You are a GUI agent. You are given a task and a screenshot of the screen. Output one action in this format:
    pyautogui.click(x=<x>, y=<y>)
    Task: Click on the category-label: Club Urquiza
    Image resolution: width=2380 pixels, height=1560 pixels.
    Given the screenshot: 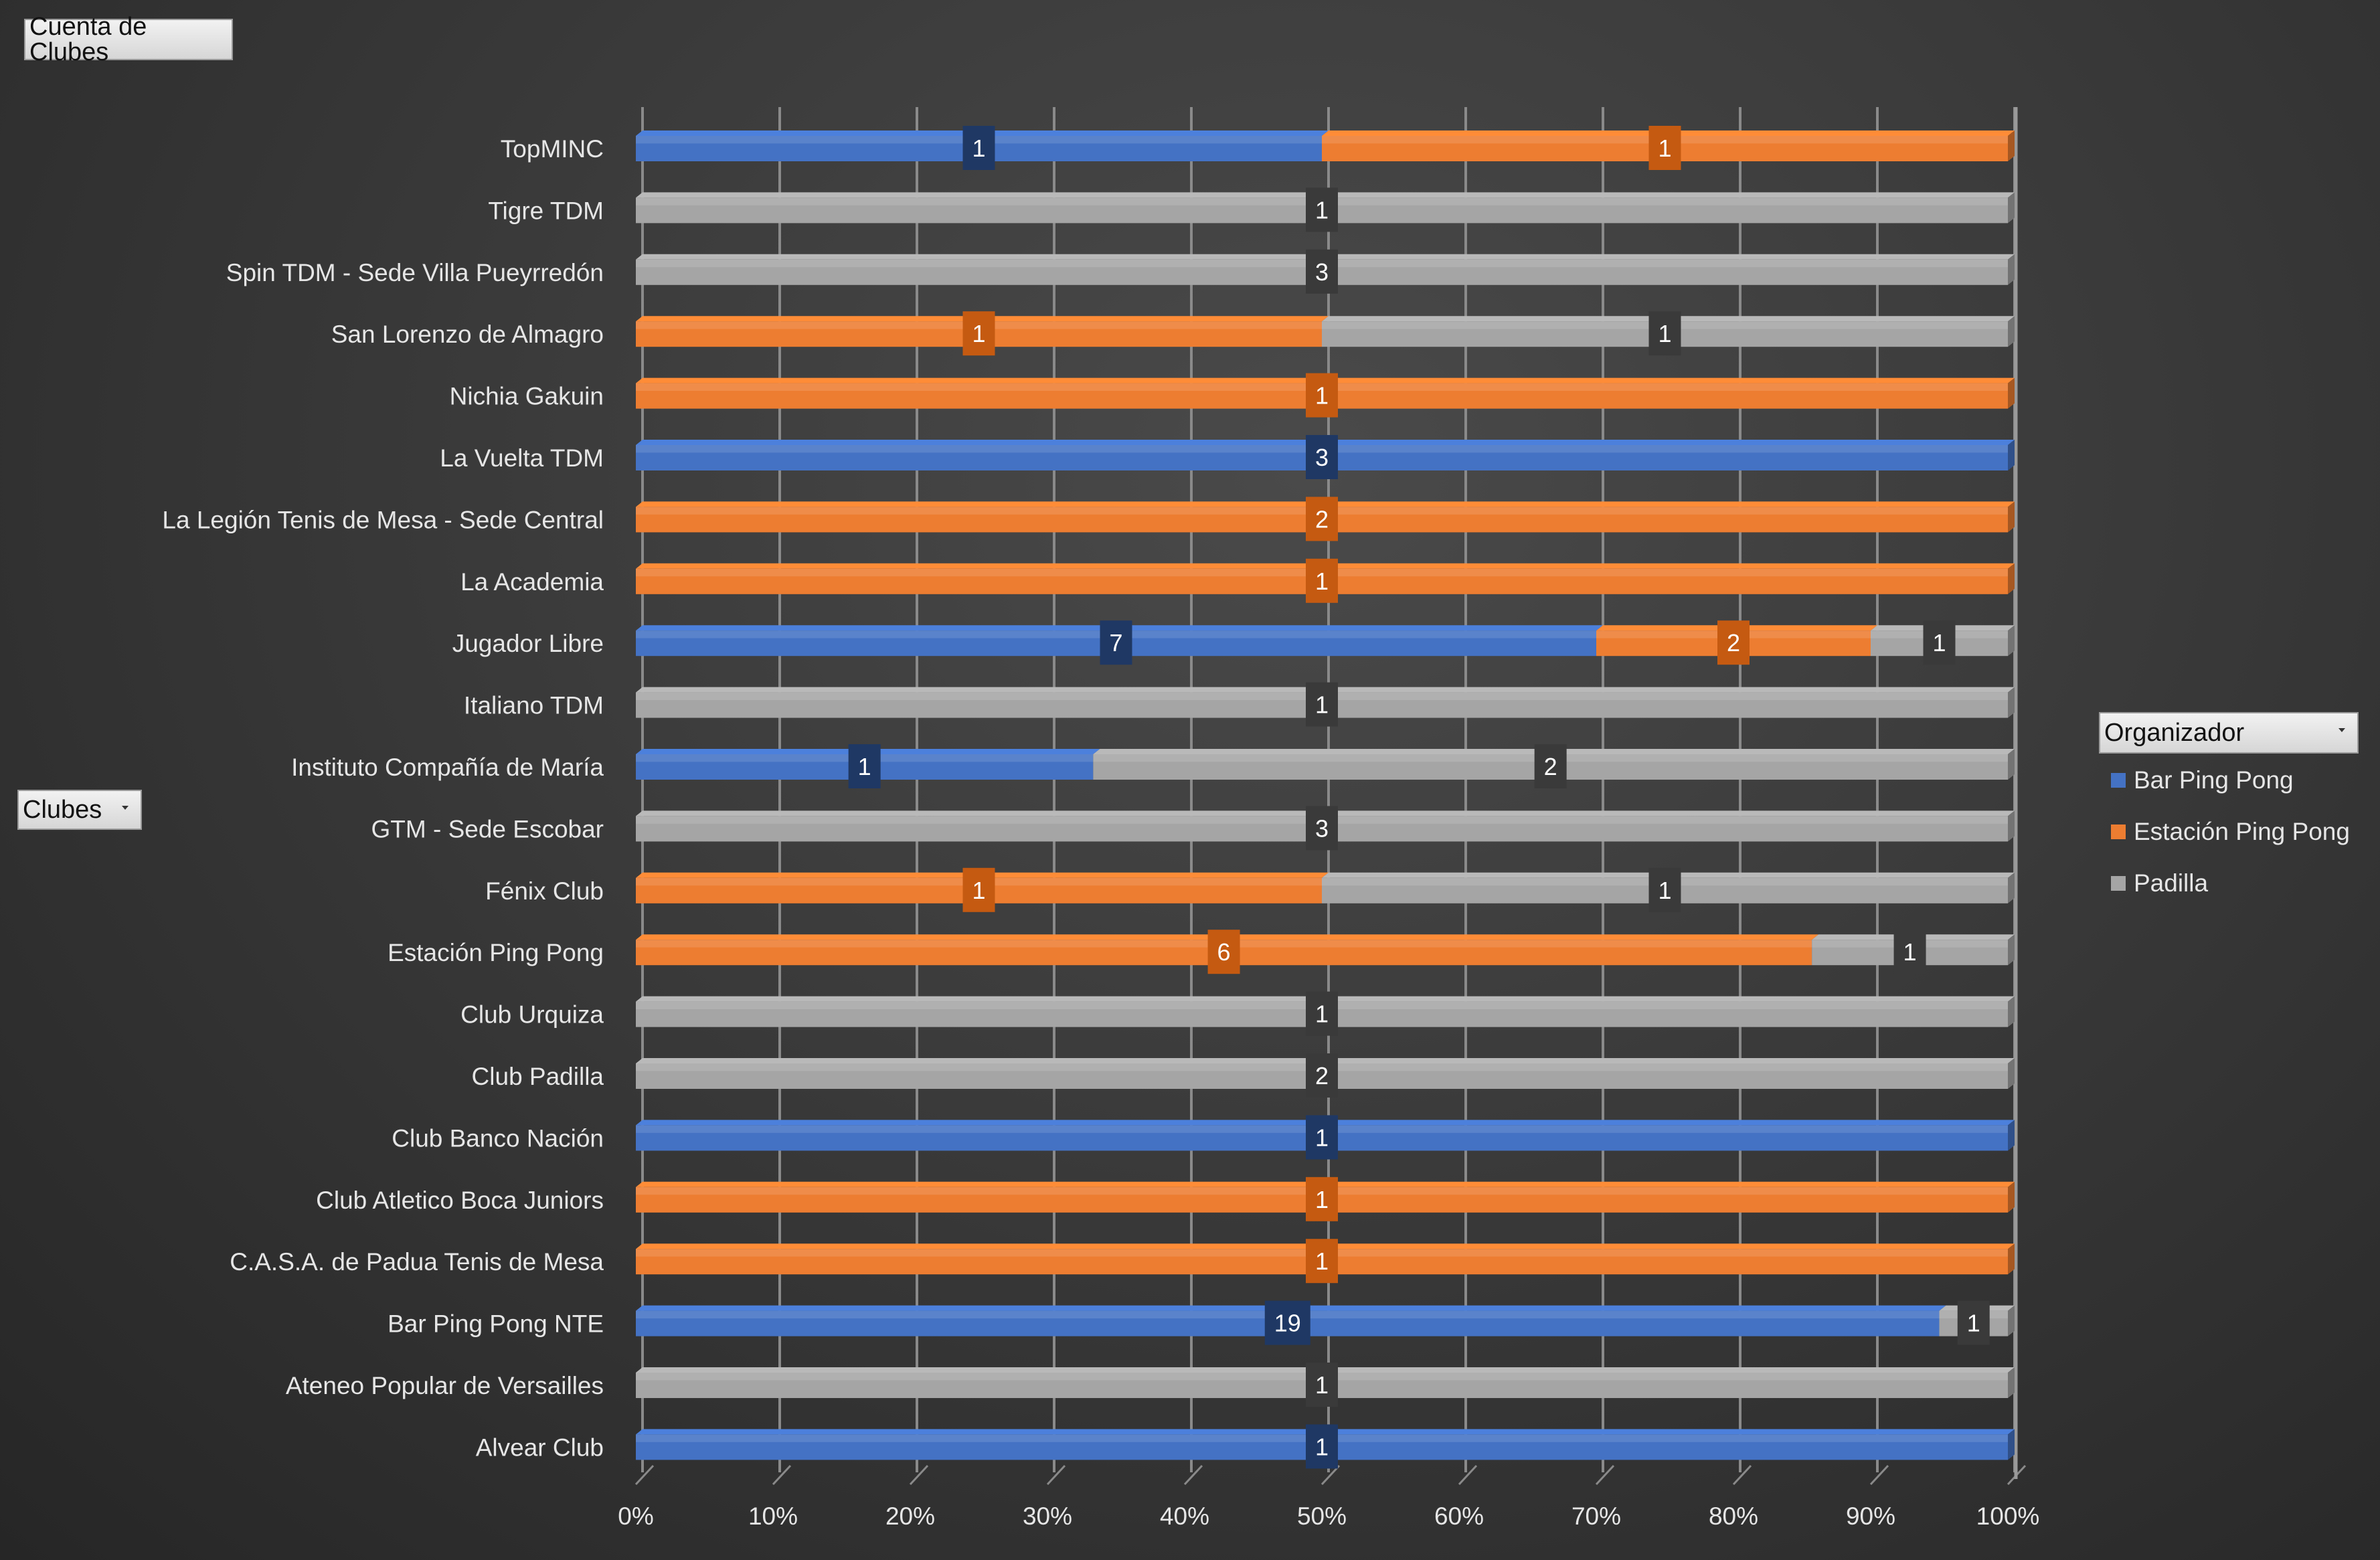 What is the action you would take?
    pyautogui.click(x=532, y=1015)
    